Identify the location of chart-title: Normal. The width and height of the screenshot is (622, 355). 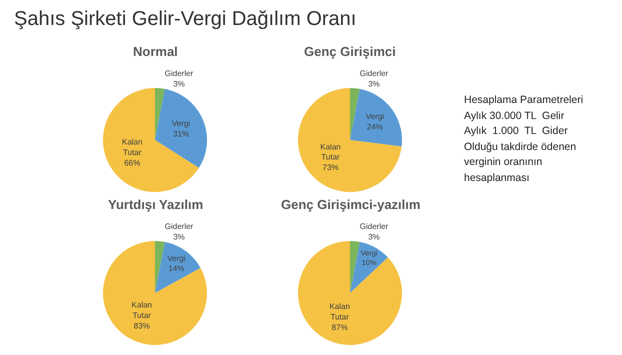
(155, 51).